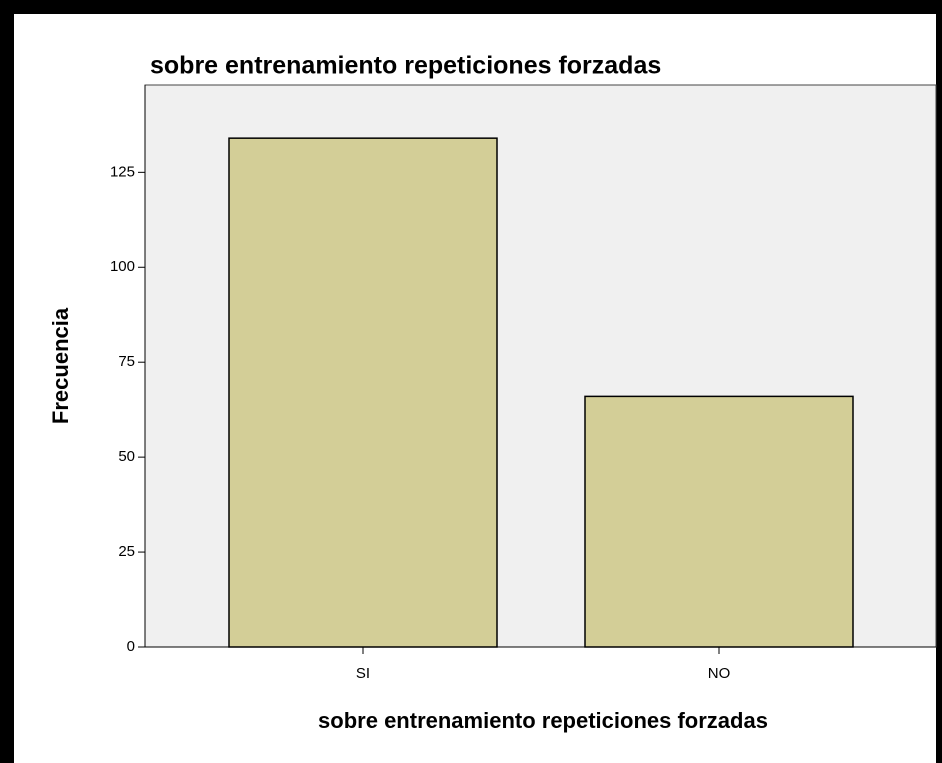 The image size is (942, 763). What do you see at coordinates (719, 673) in the screenshot?
I see `x-tick-label: NO` at bounding box center [719, 673].